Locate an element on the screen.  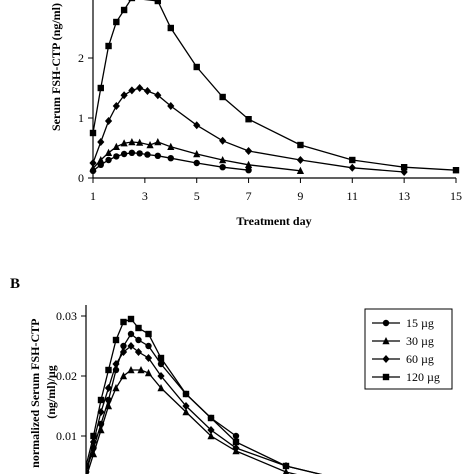
legend-item: 15 µg is located at coordinates (403, 323).